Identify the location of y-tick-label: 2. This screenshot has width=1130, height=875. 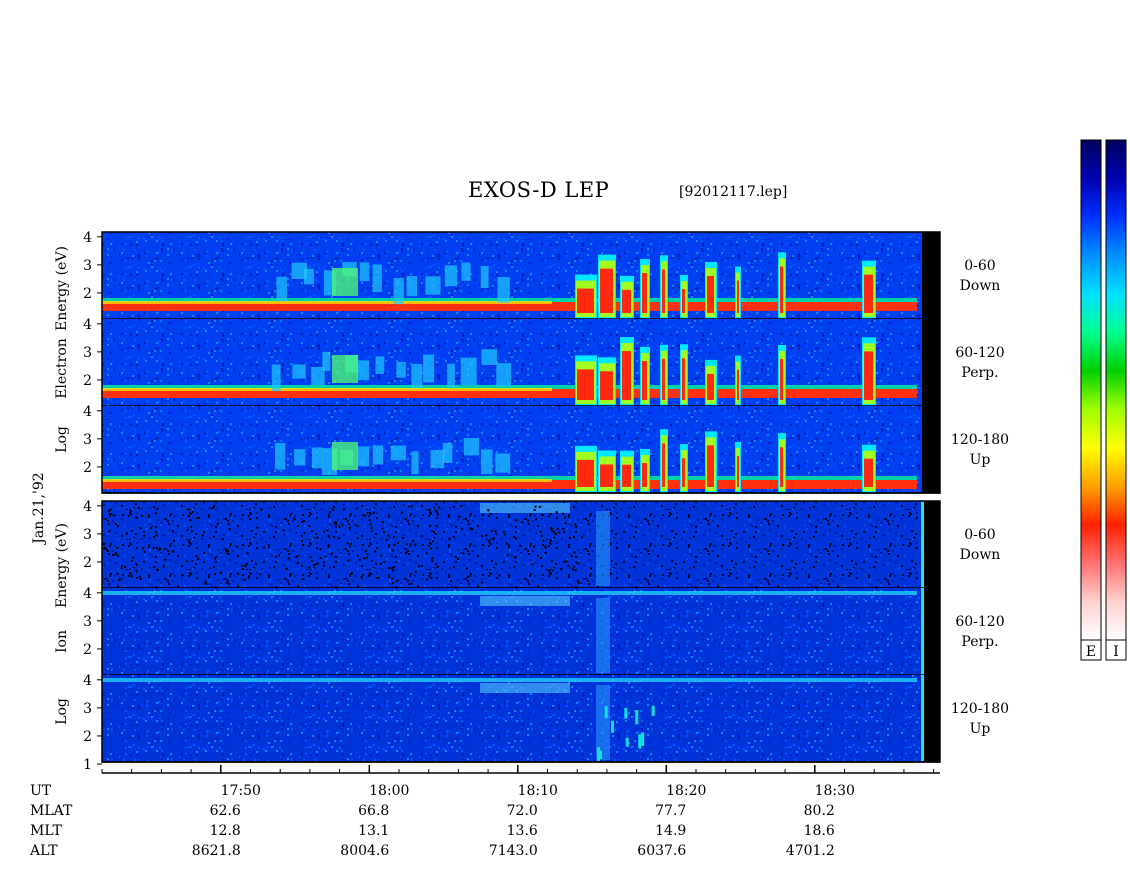
(87, 294).